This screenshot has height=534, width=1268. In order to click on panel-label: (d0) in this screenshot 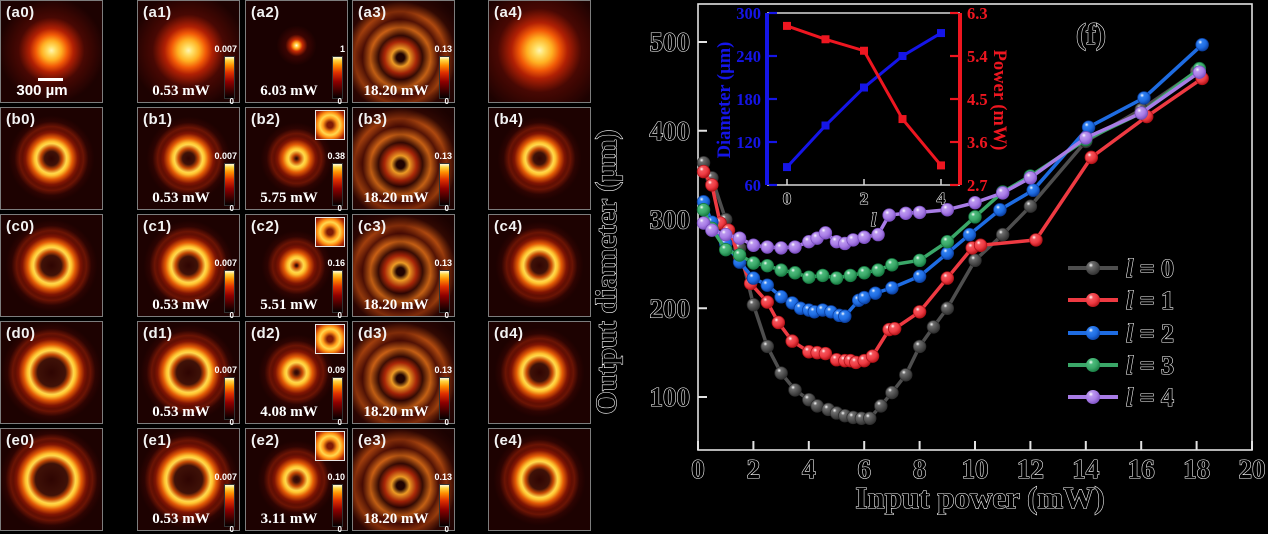, I will do `click(21, 333)`.